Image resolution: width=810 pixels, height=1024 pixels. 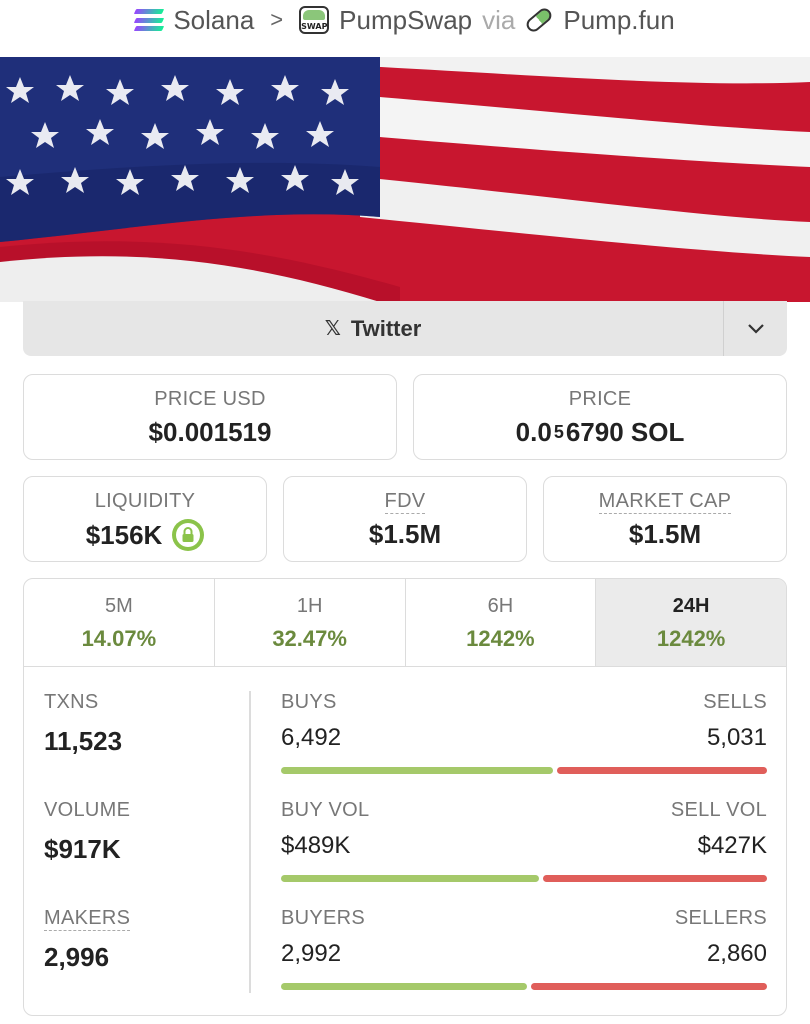 What do you see at coordinates (214, 19) in the screenshot?
I see `chain-link: Solana` at bounding box center [214, 19].